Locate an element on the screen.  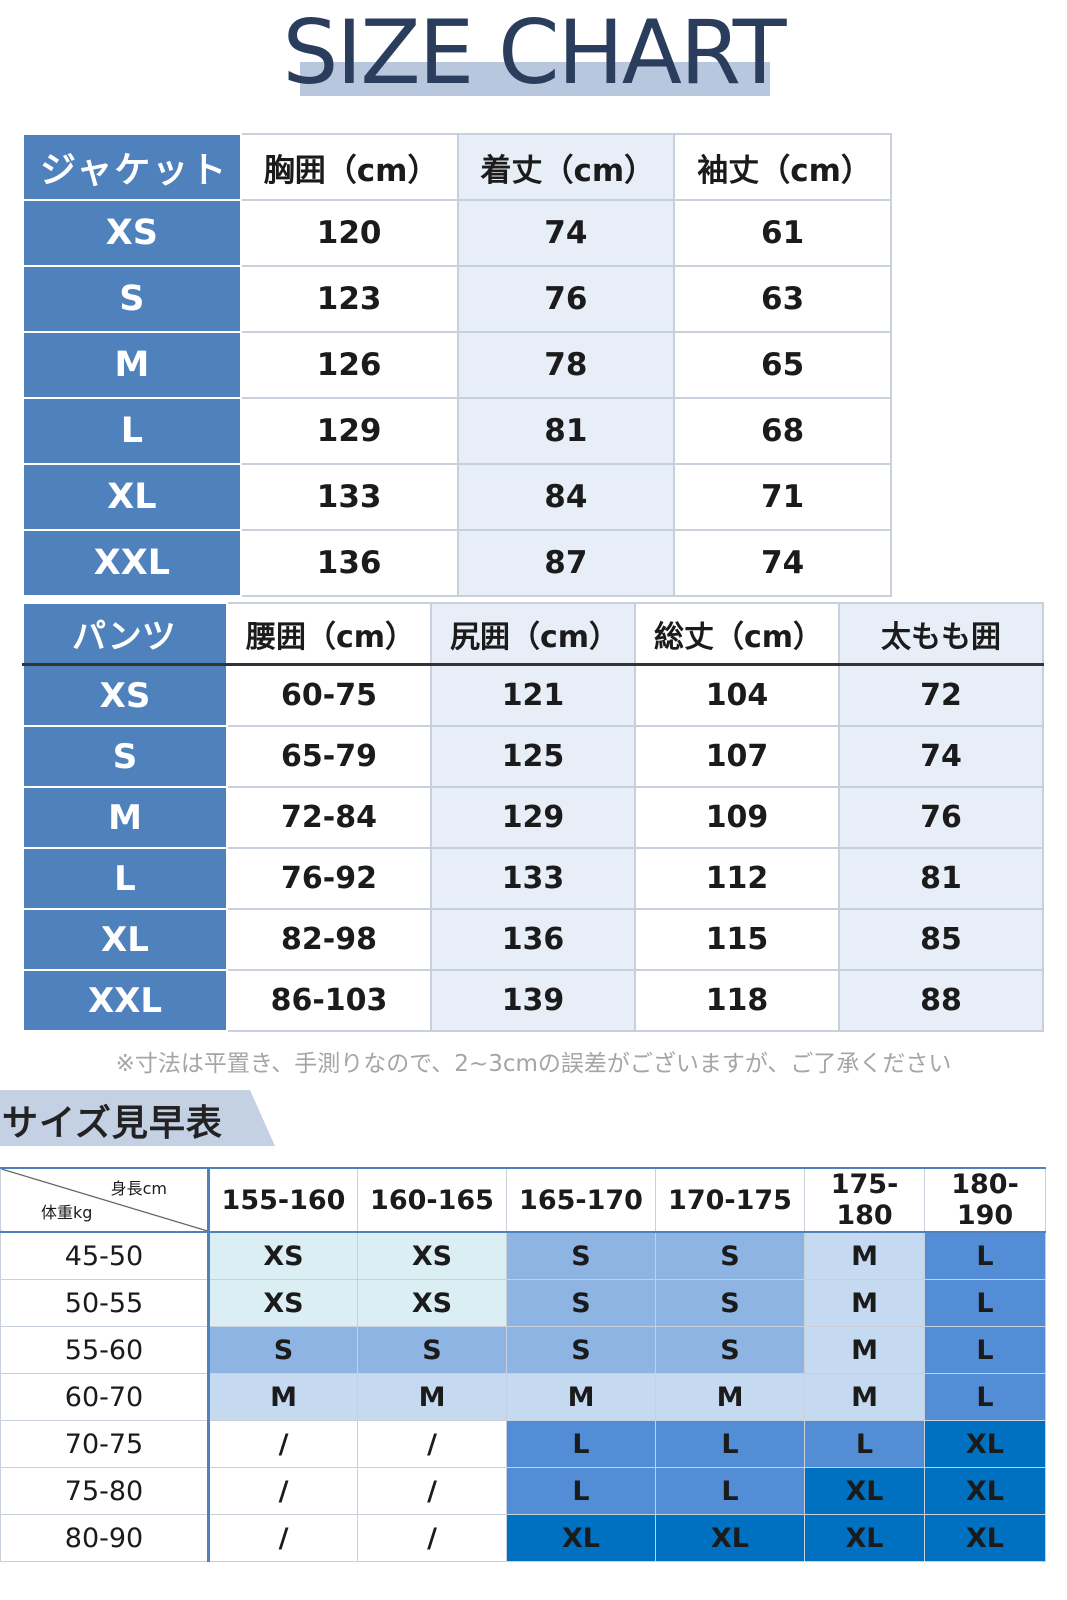
pants-corner-label: パンツ is located at coordinates (125, 634).